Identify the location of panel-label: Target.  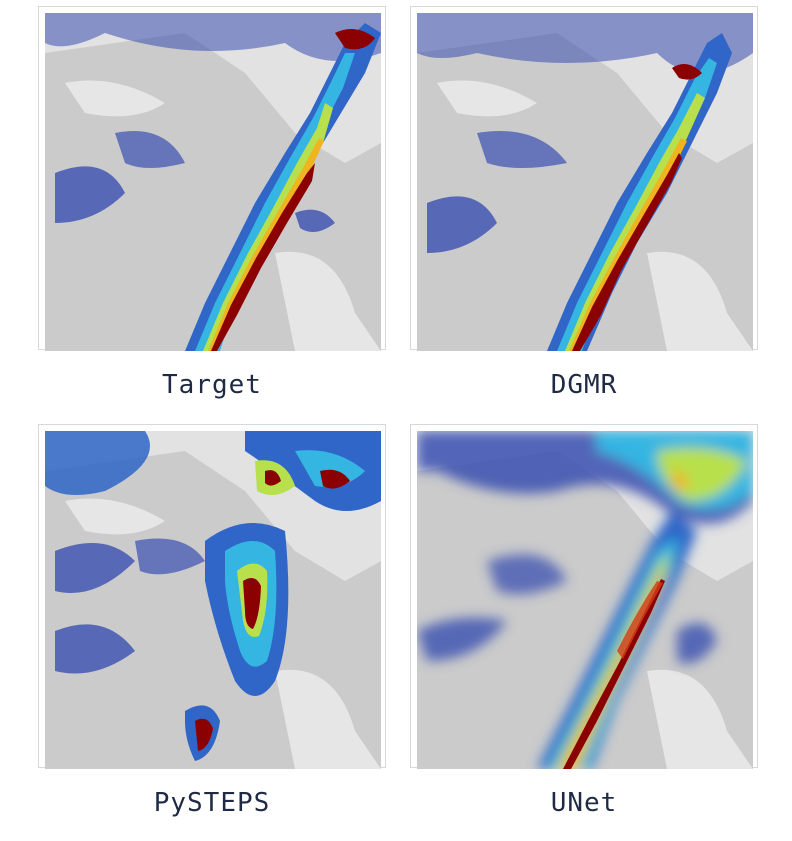
(212, 385).